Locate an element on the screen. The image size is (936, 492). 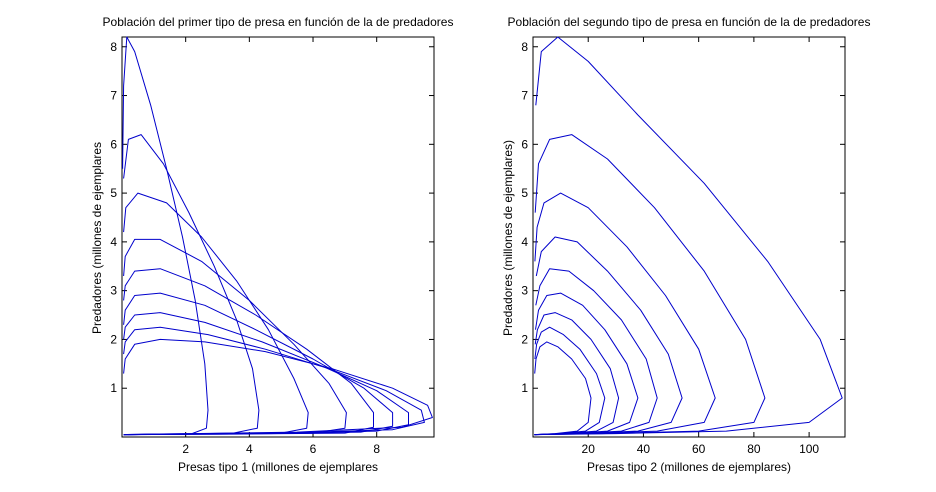
chart-left-ytick-label: 1 is located at coordinates (113, 388).